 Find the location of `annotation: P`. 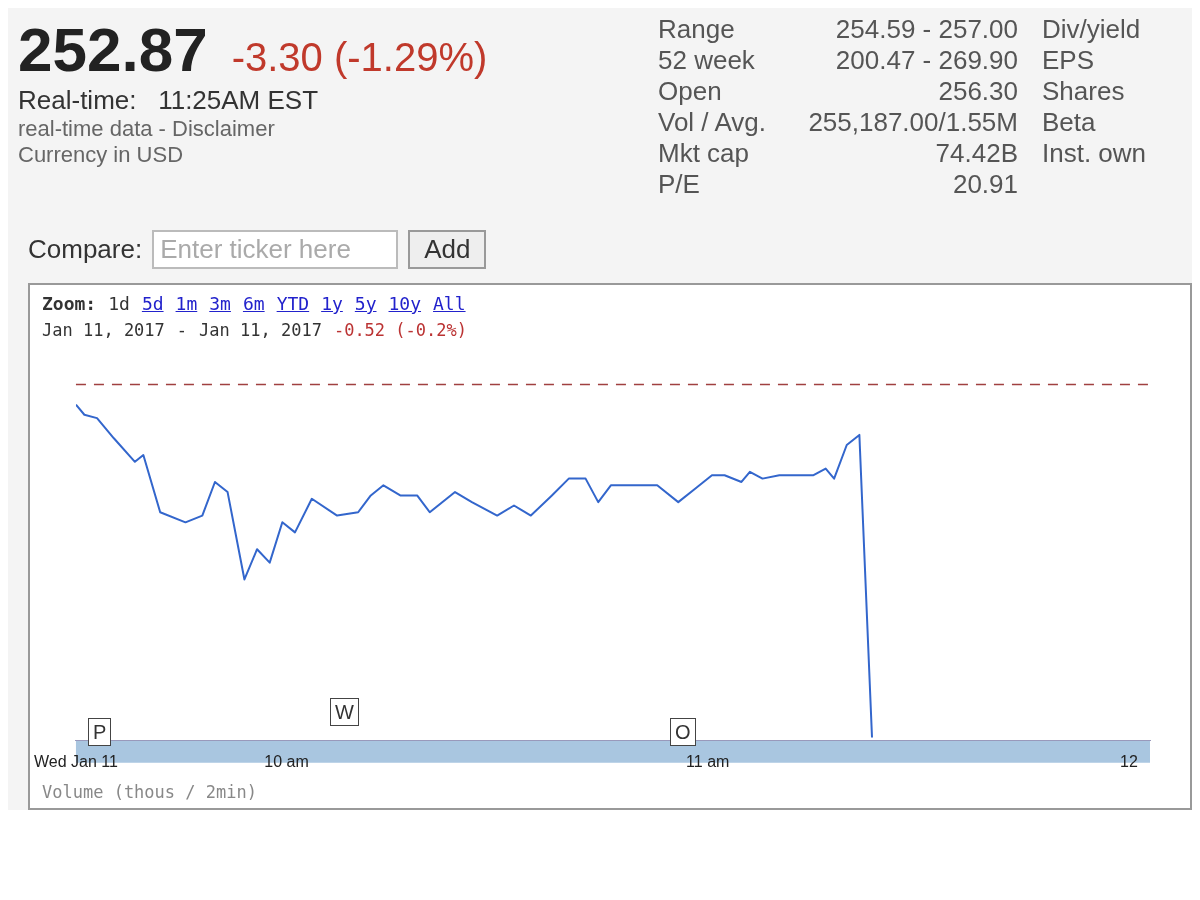

annotation: P is located at coordinates (100, 732).